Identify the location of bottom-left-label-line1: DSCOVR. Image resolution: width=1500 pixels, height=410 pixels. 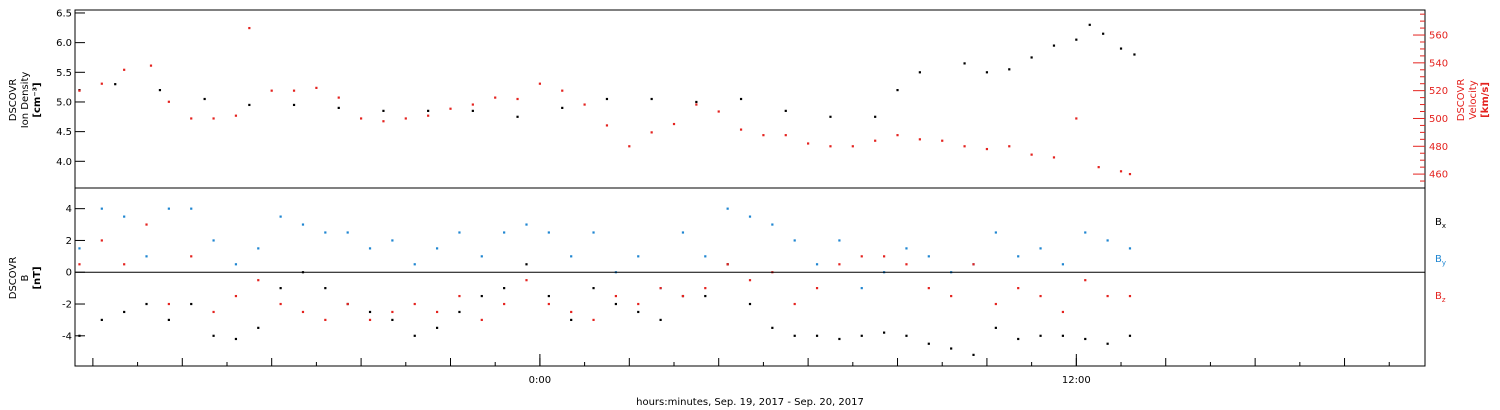
(13, 278).